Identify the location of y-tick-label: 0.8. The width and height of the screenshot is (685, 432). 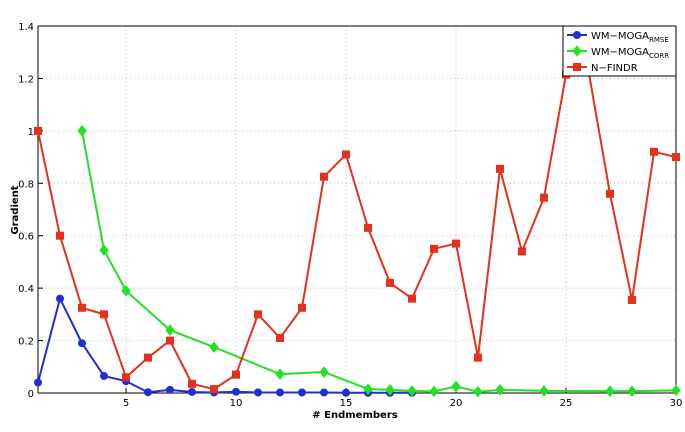
(26, 184).